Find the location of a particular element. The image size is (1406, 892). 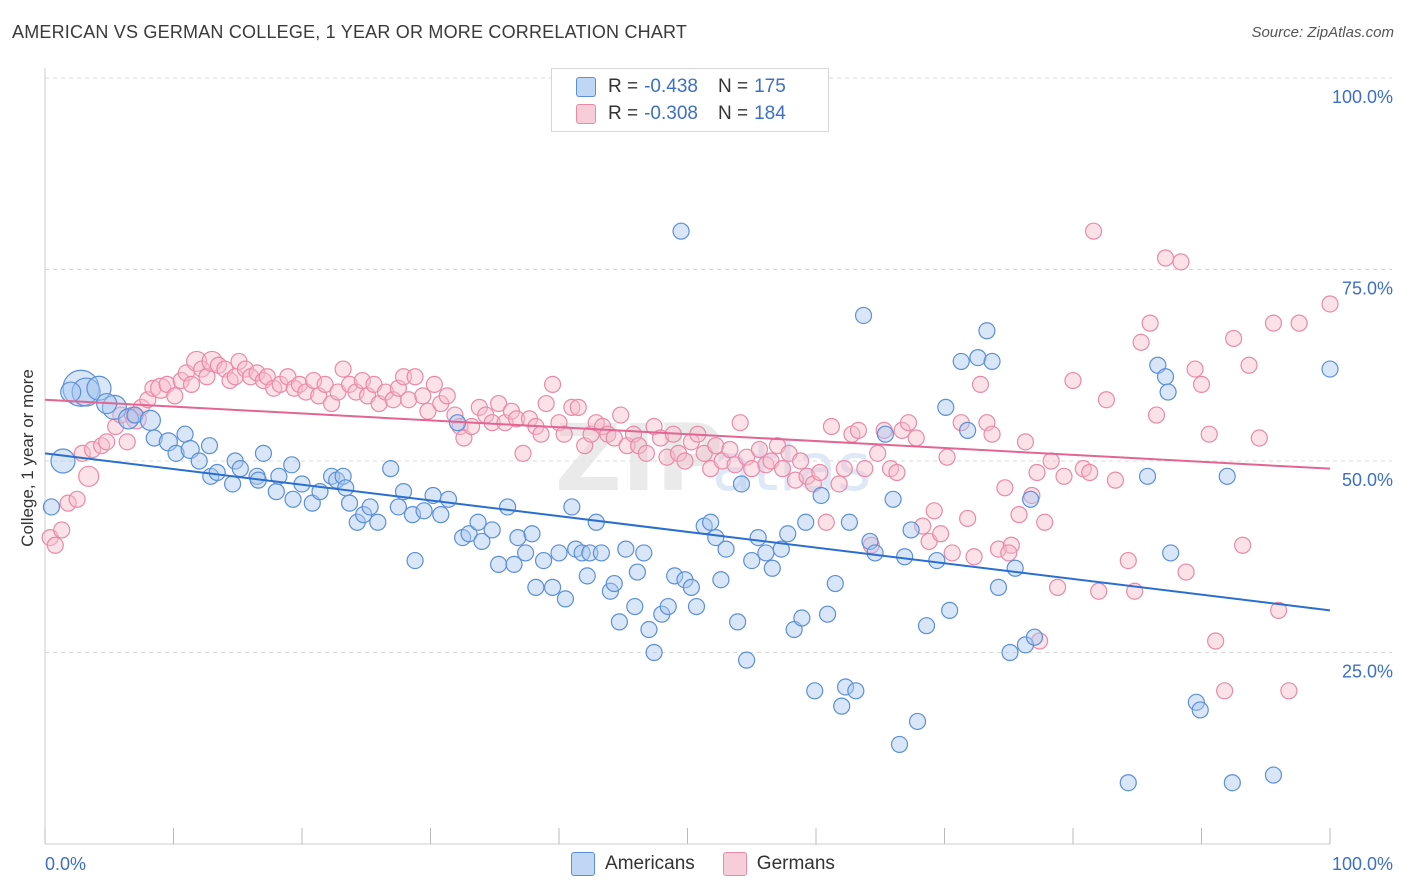

legend-item-americans: Americans is located at coordinates (633, 864).